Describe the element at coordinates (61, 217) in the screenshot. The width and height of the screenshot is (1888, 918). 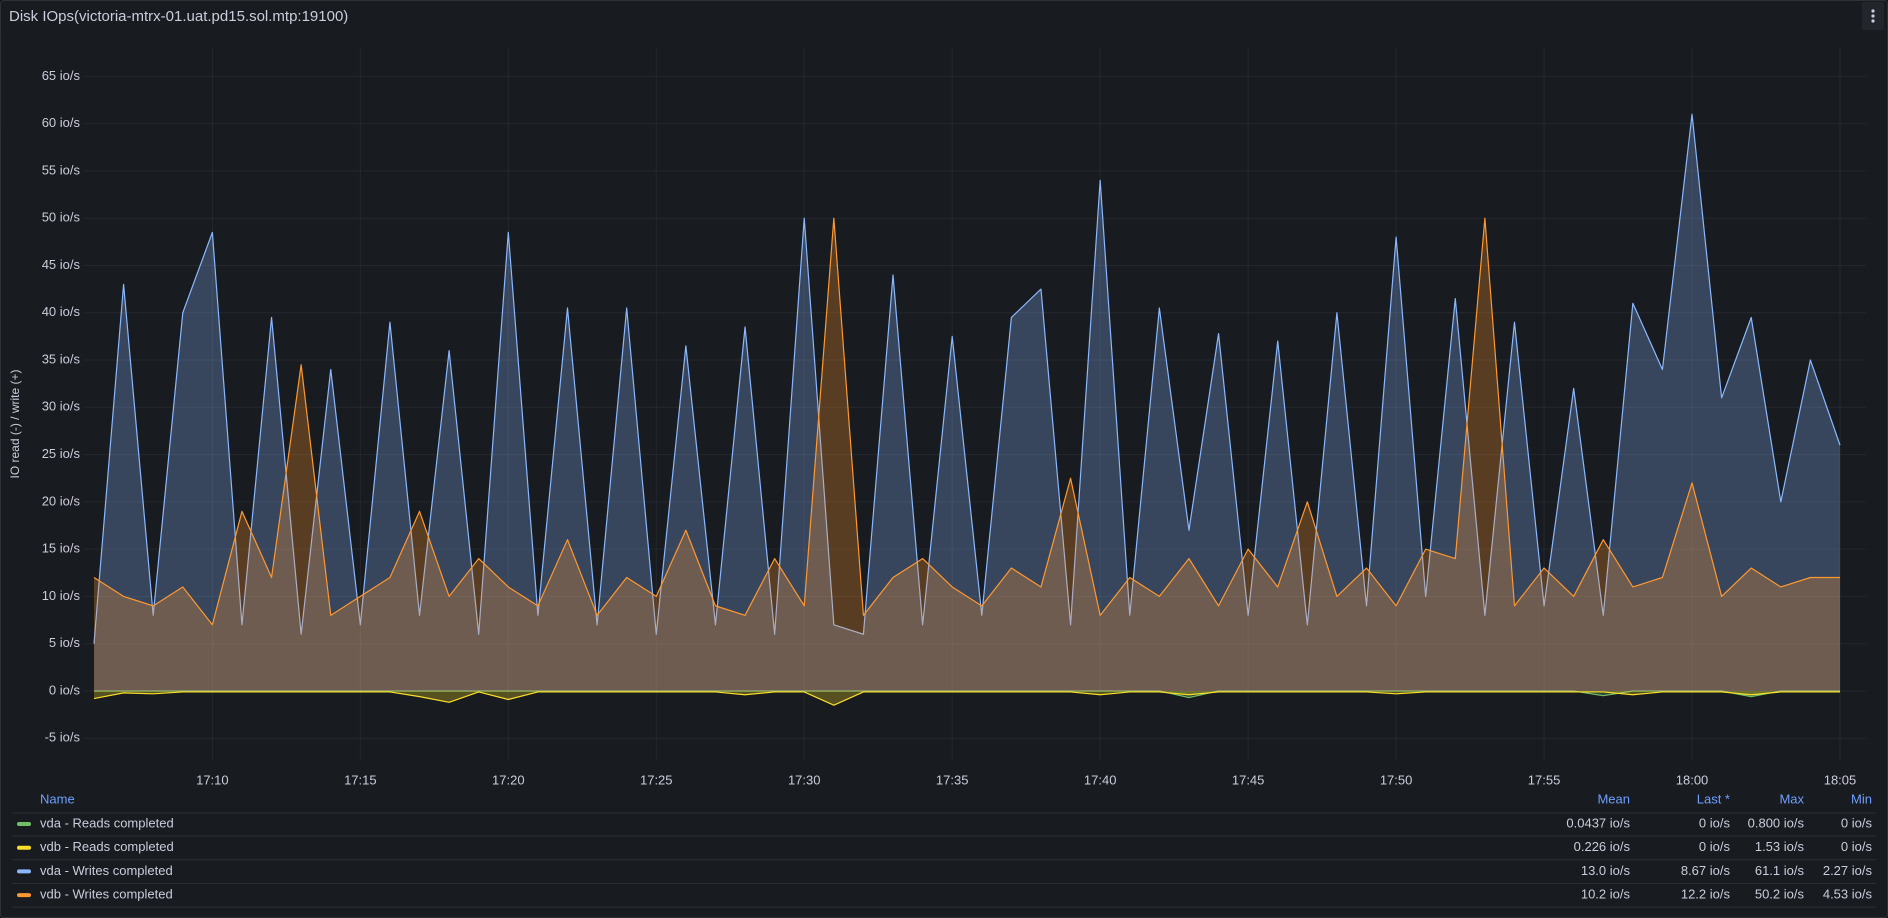
I see `y-tick-label: 50 io/s` at that location.